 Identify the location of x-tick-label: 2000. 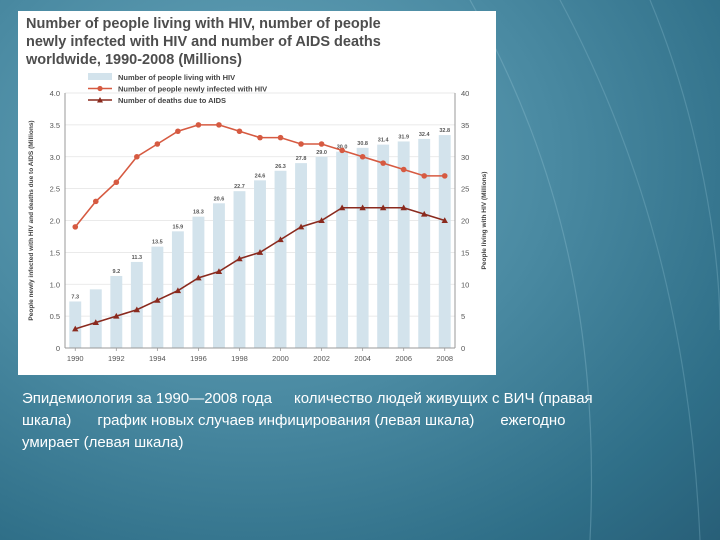
(280, 358).